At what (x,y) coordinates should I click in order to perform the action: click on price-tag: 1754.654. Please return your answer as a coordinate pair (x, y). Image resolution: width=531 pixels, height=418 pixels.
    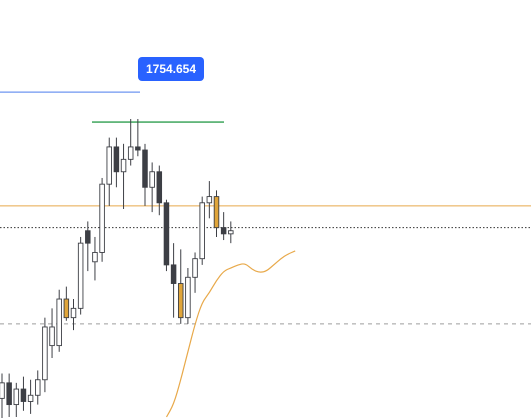
    Looking at the image, I should click on (171, 69).